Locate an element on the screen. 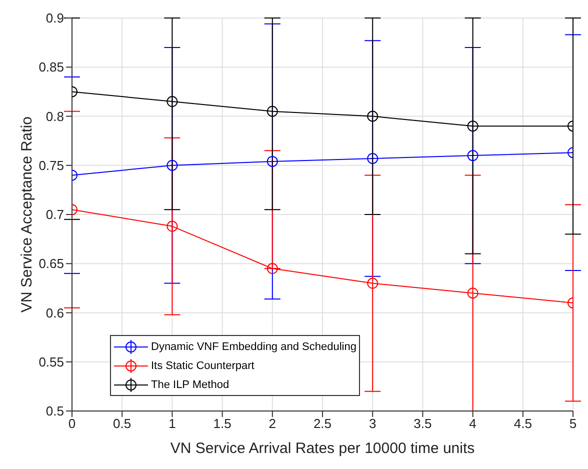 This screenshot has width=588, height=469. y-tick-label: 0.8 is located at coordinates (55, 116).